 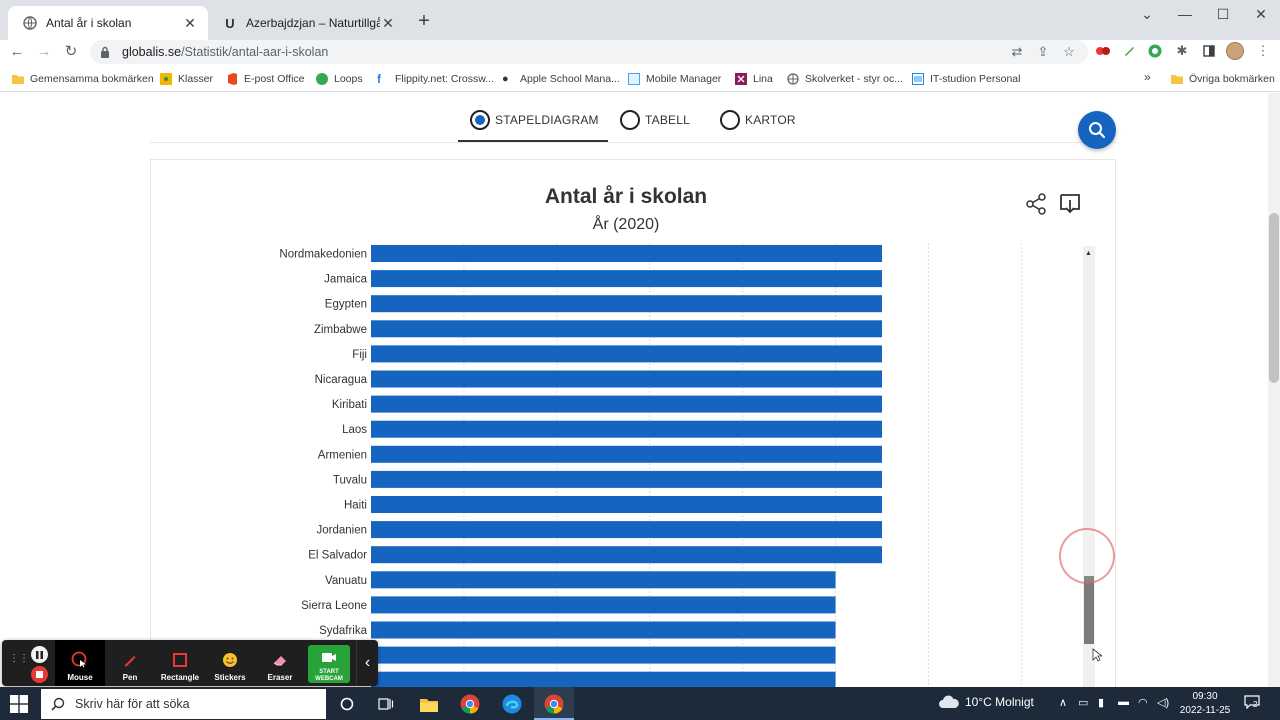 What do you see at coordinates (166, 79) in the screenshot?
I see `classroom-icon` at bounding box center [166, 79].